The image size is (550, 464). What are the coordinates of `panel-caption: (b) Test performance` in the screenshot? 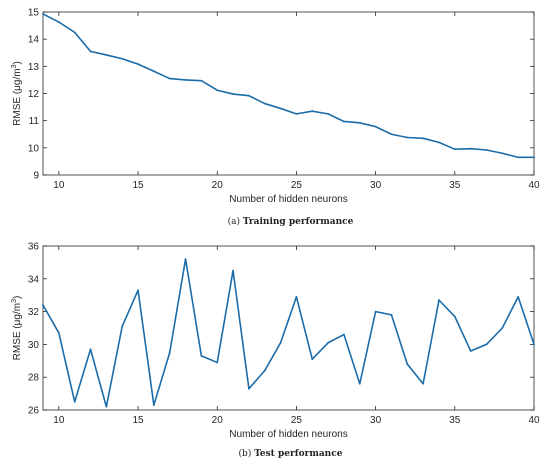 It's located at (291, 453).